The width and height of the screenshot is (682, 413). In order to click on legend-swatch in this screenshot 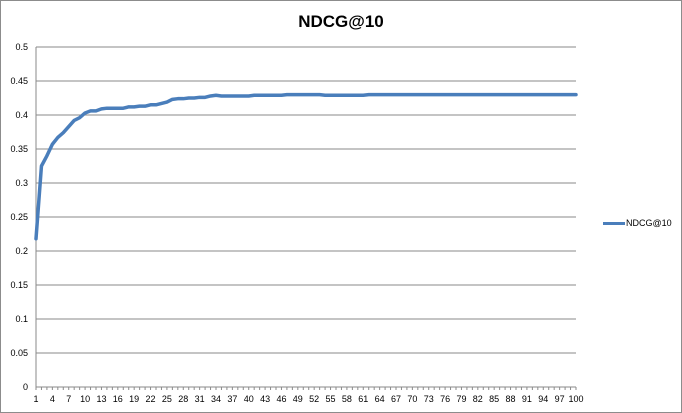, I will do `click(614, 223)`.